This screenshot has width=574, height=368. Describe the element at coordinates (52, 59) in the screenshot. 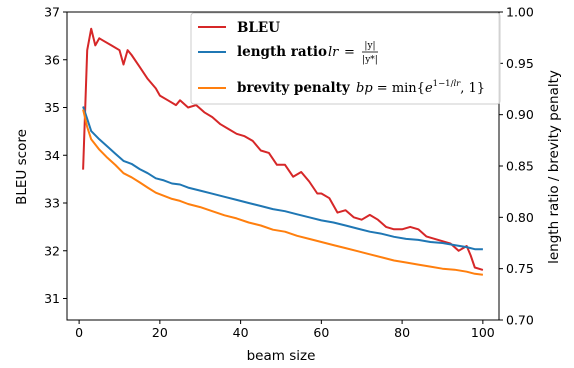

I see `y-left-tick-label: 36` at that location.